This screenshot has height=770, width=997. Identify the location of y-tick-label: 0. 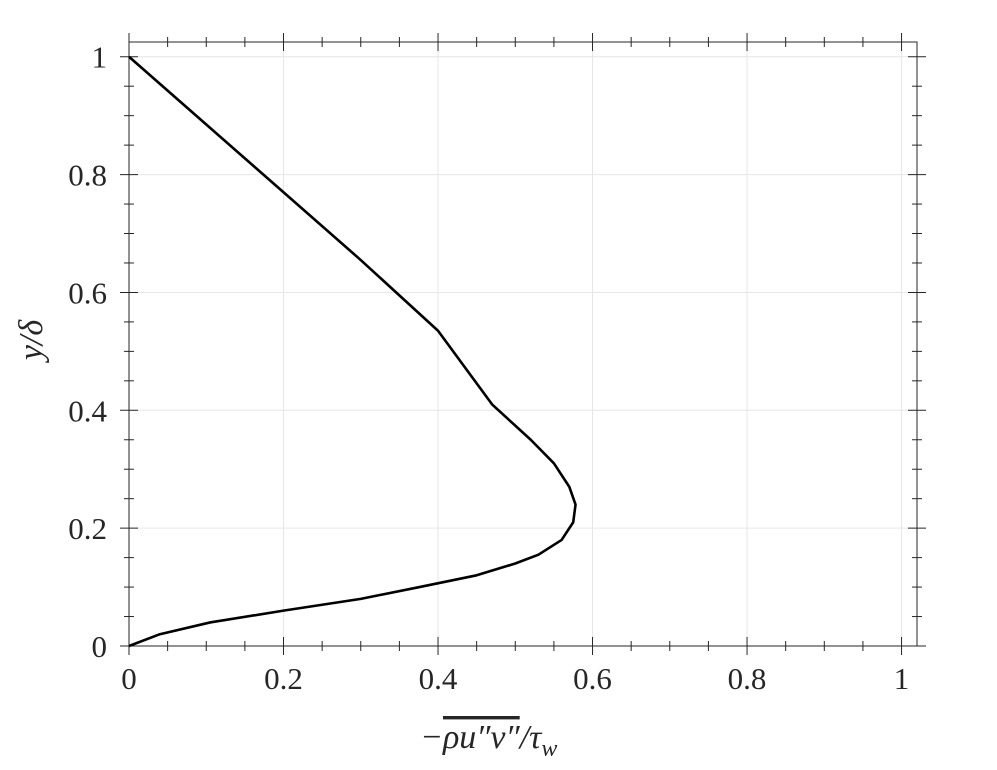
(100, 646).